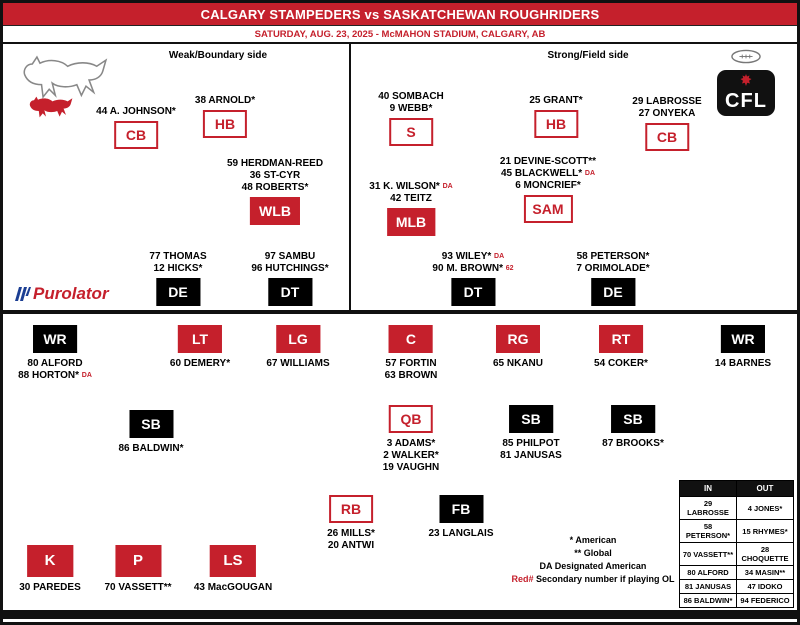 The height and width of the screenshot is (625, 800). Describe the element at coordinates (410, 339) in the screenshot. I see `position-box: C` at that location.